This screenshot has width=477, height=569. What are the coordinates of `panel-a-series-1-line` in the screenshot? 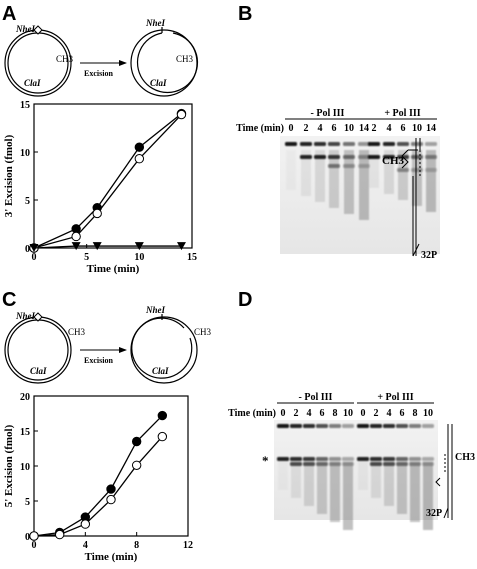 It's located at (107, 181).